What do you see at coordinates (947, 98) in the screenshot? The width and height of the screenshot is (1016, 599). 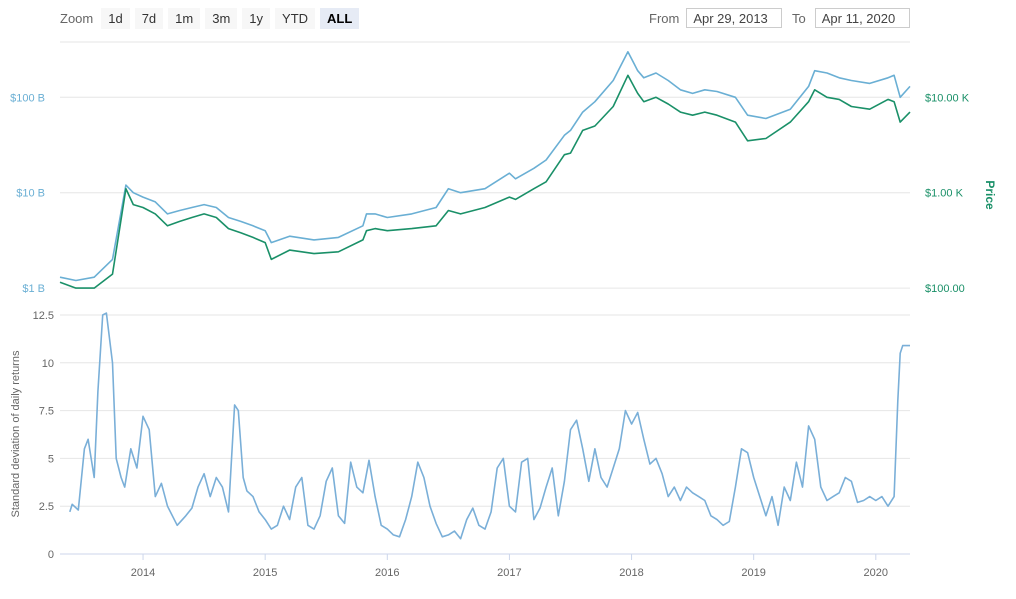 I see `right-axis-tick-label: $10.00 K` at bounding box center [947, 98].